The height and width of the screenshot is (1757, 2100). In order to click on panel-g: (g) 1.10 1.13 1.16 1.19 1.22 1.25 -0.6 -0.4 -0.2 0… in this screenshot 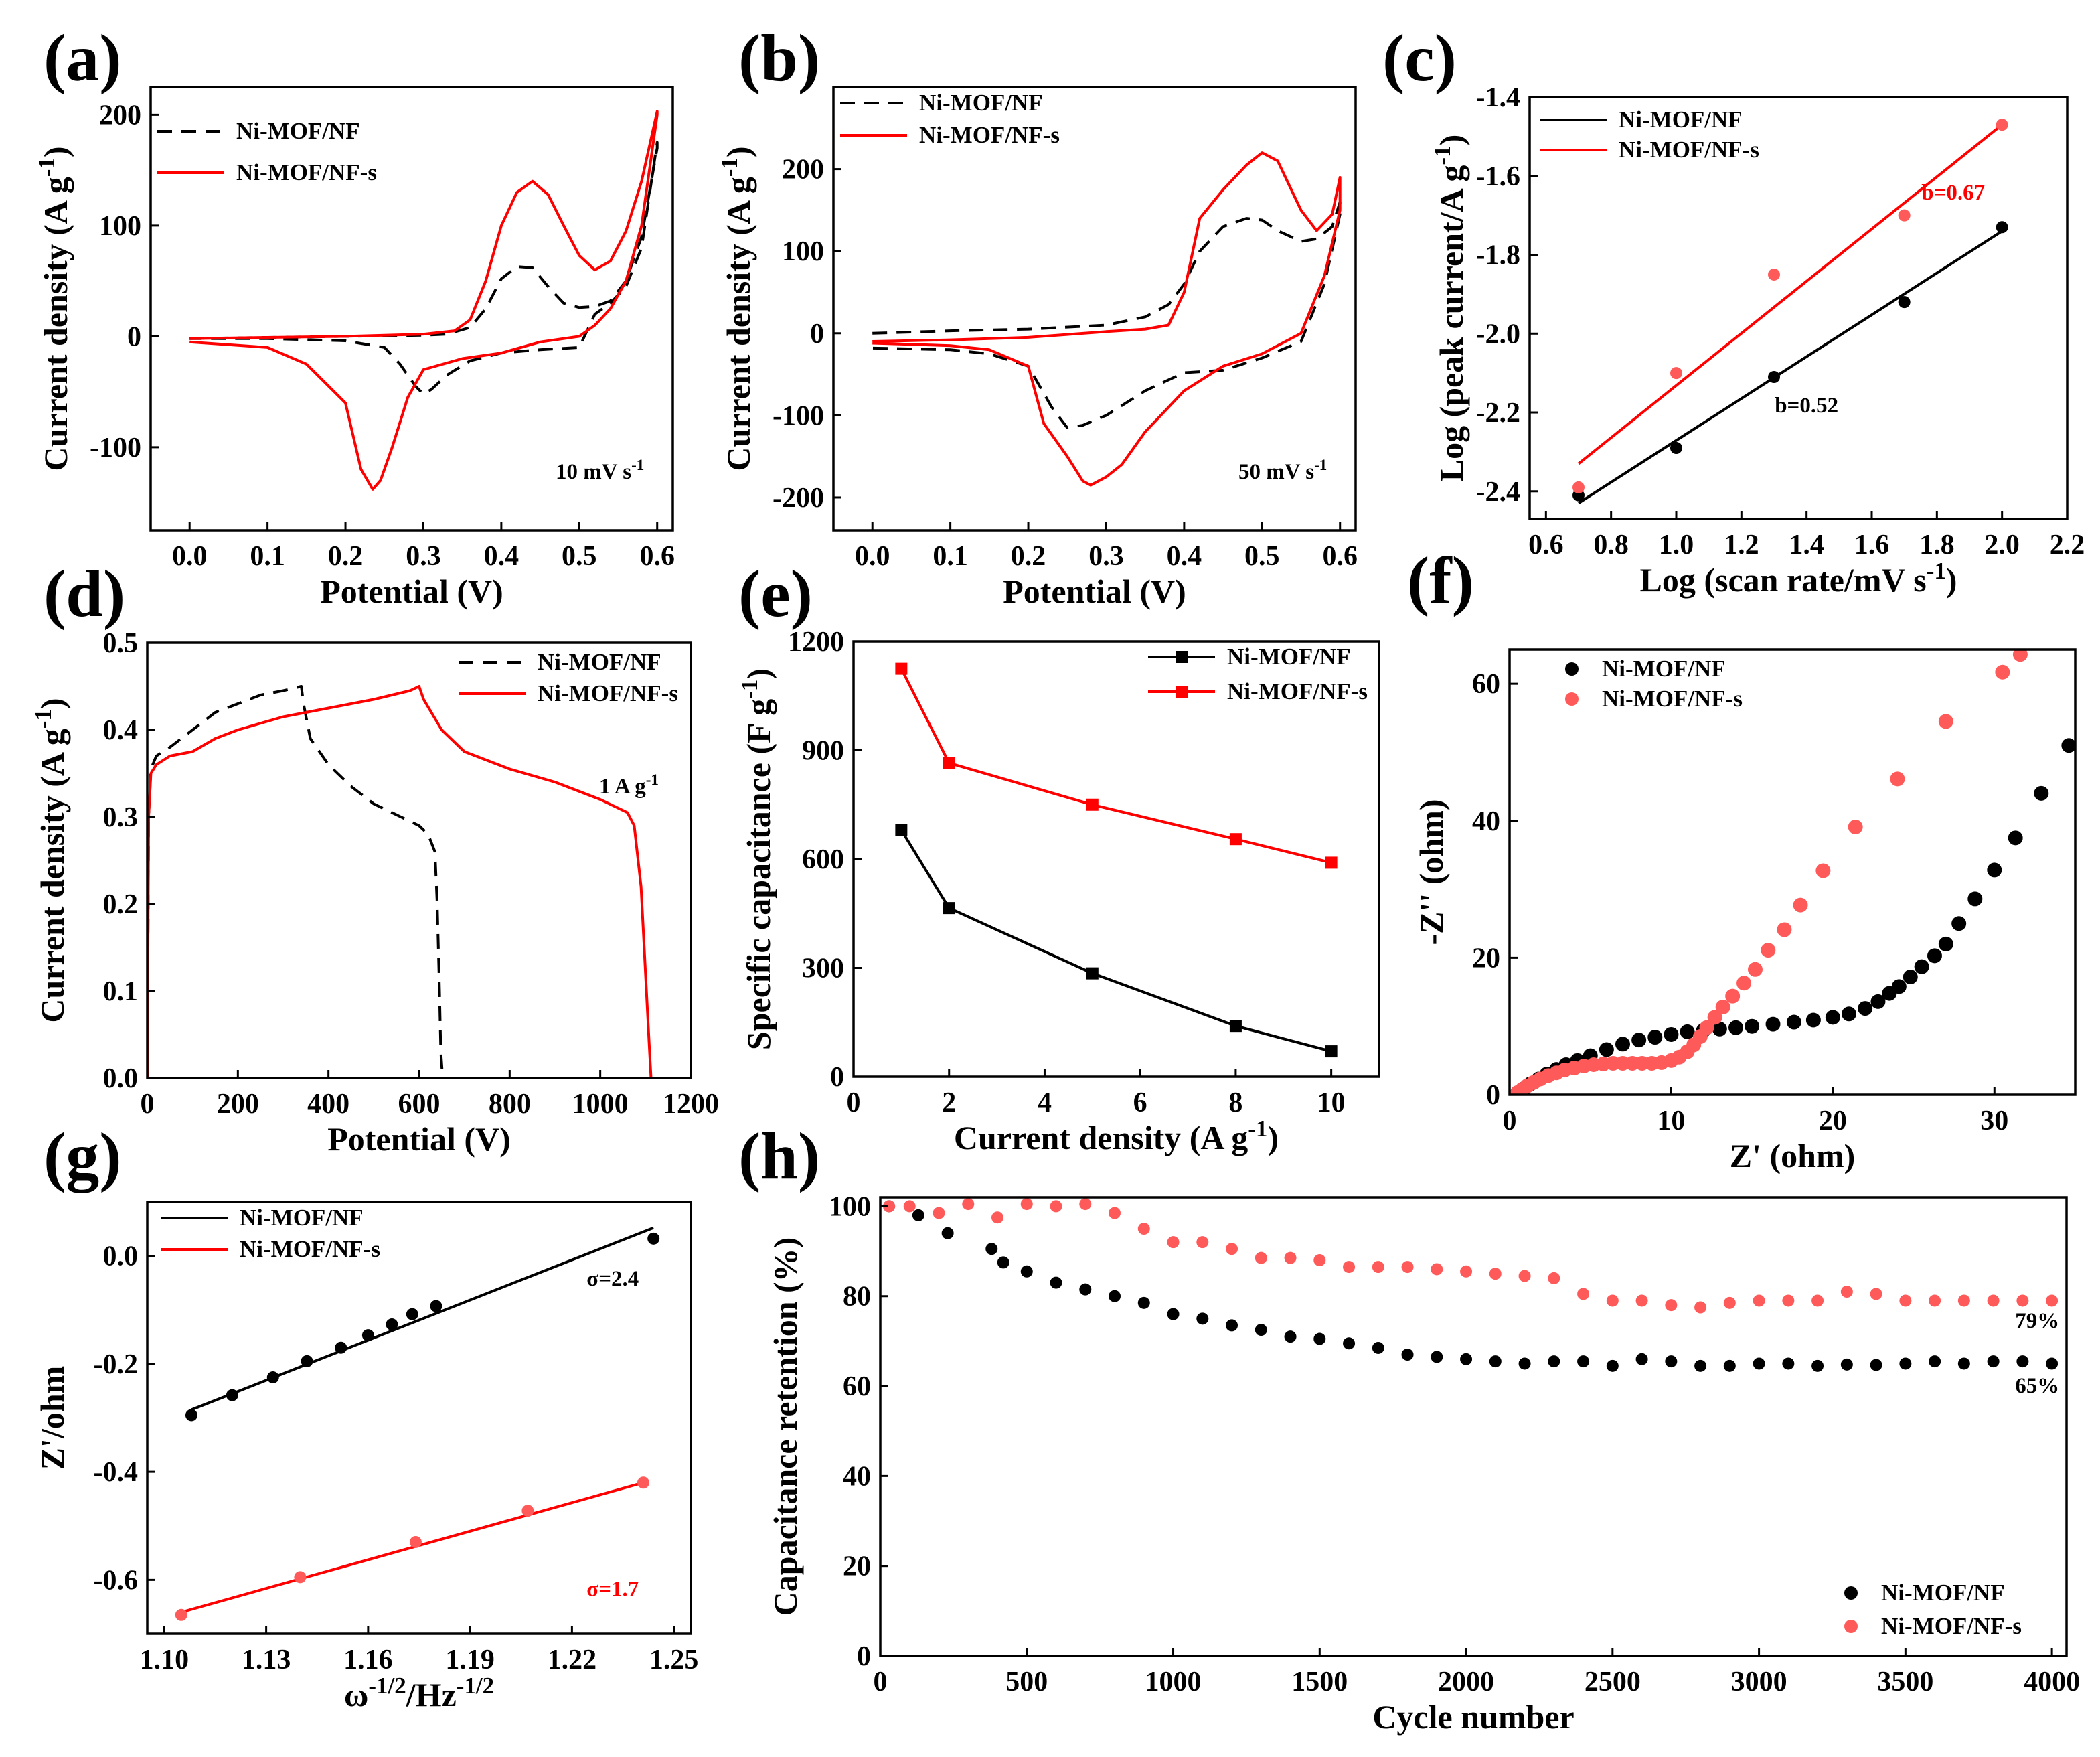, I will do `click(366, 1416)`.